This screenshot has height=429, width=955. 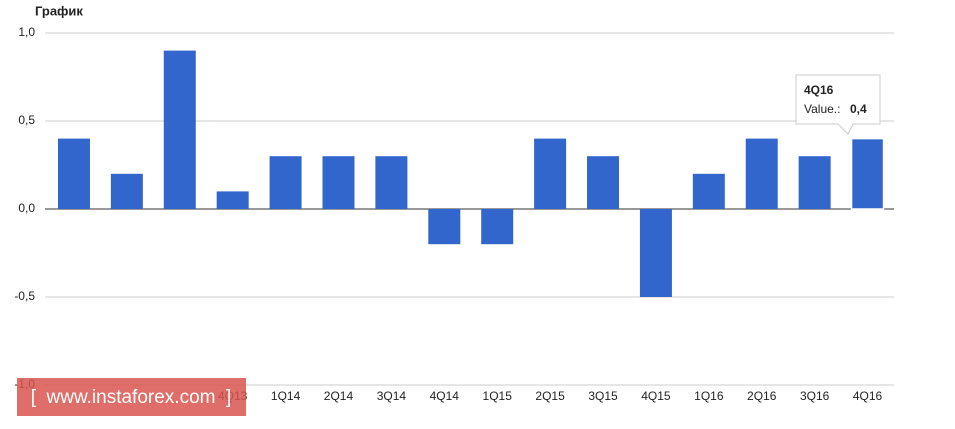 I want to click on chart-title: График, so click(x=59, y=10).